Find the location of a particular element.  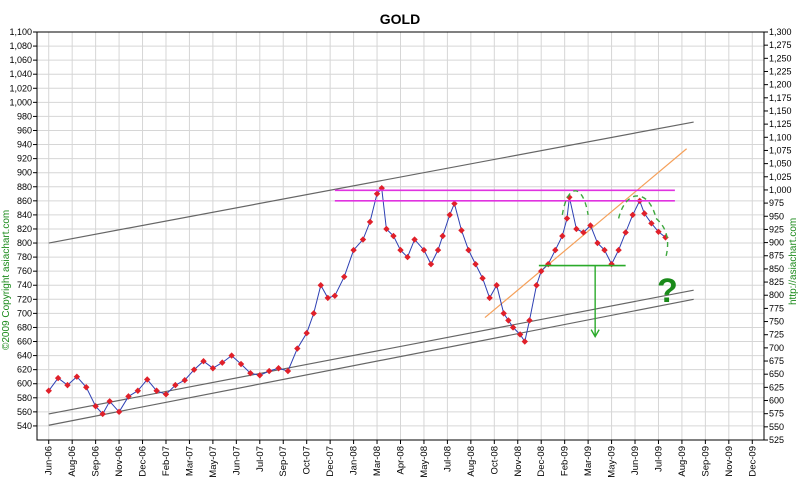

right-y-tick-label: 1,150 is located at coordinates (780, 111).